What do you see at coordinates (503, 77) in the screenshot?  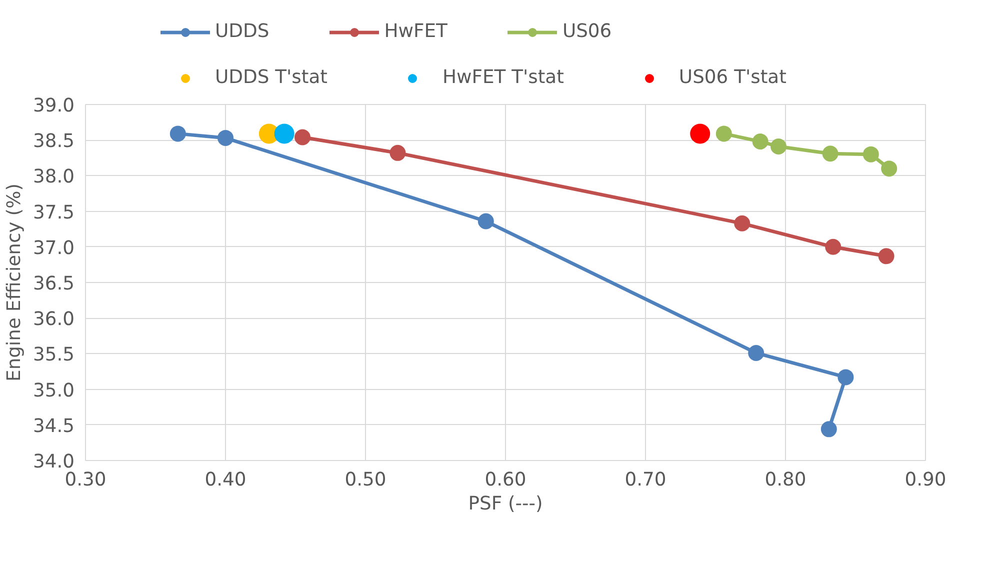 I see `legend-label: HwFET T'stat` at bounding box center [503, 77].